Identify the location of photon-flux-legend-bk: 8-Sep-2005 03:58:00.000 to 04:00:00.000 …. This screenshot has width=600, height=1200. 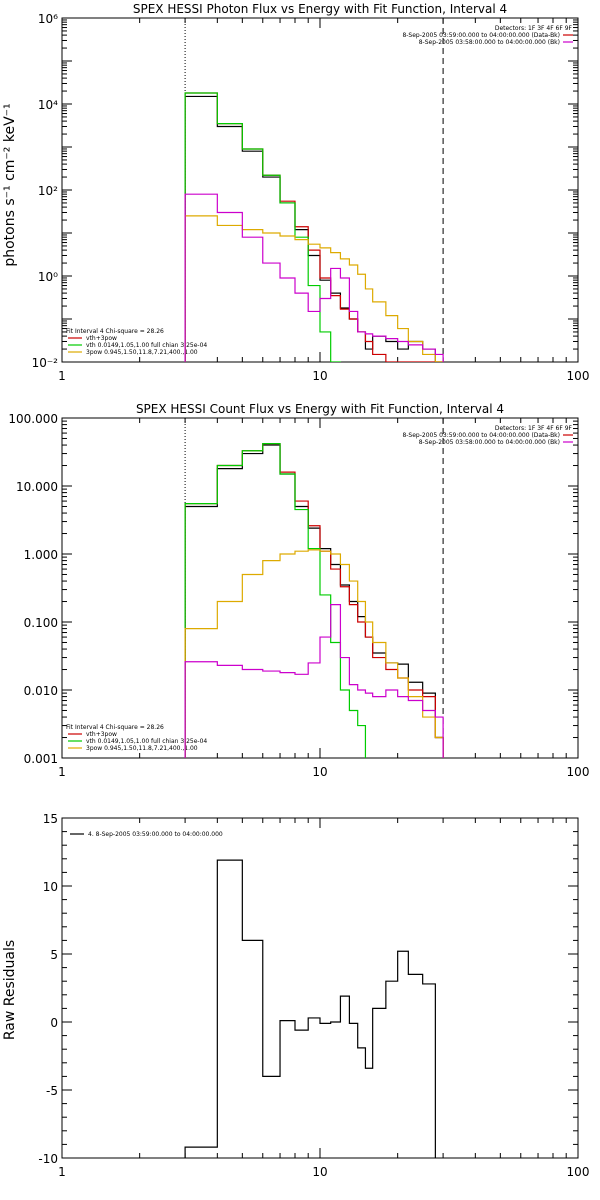
(489, 42).